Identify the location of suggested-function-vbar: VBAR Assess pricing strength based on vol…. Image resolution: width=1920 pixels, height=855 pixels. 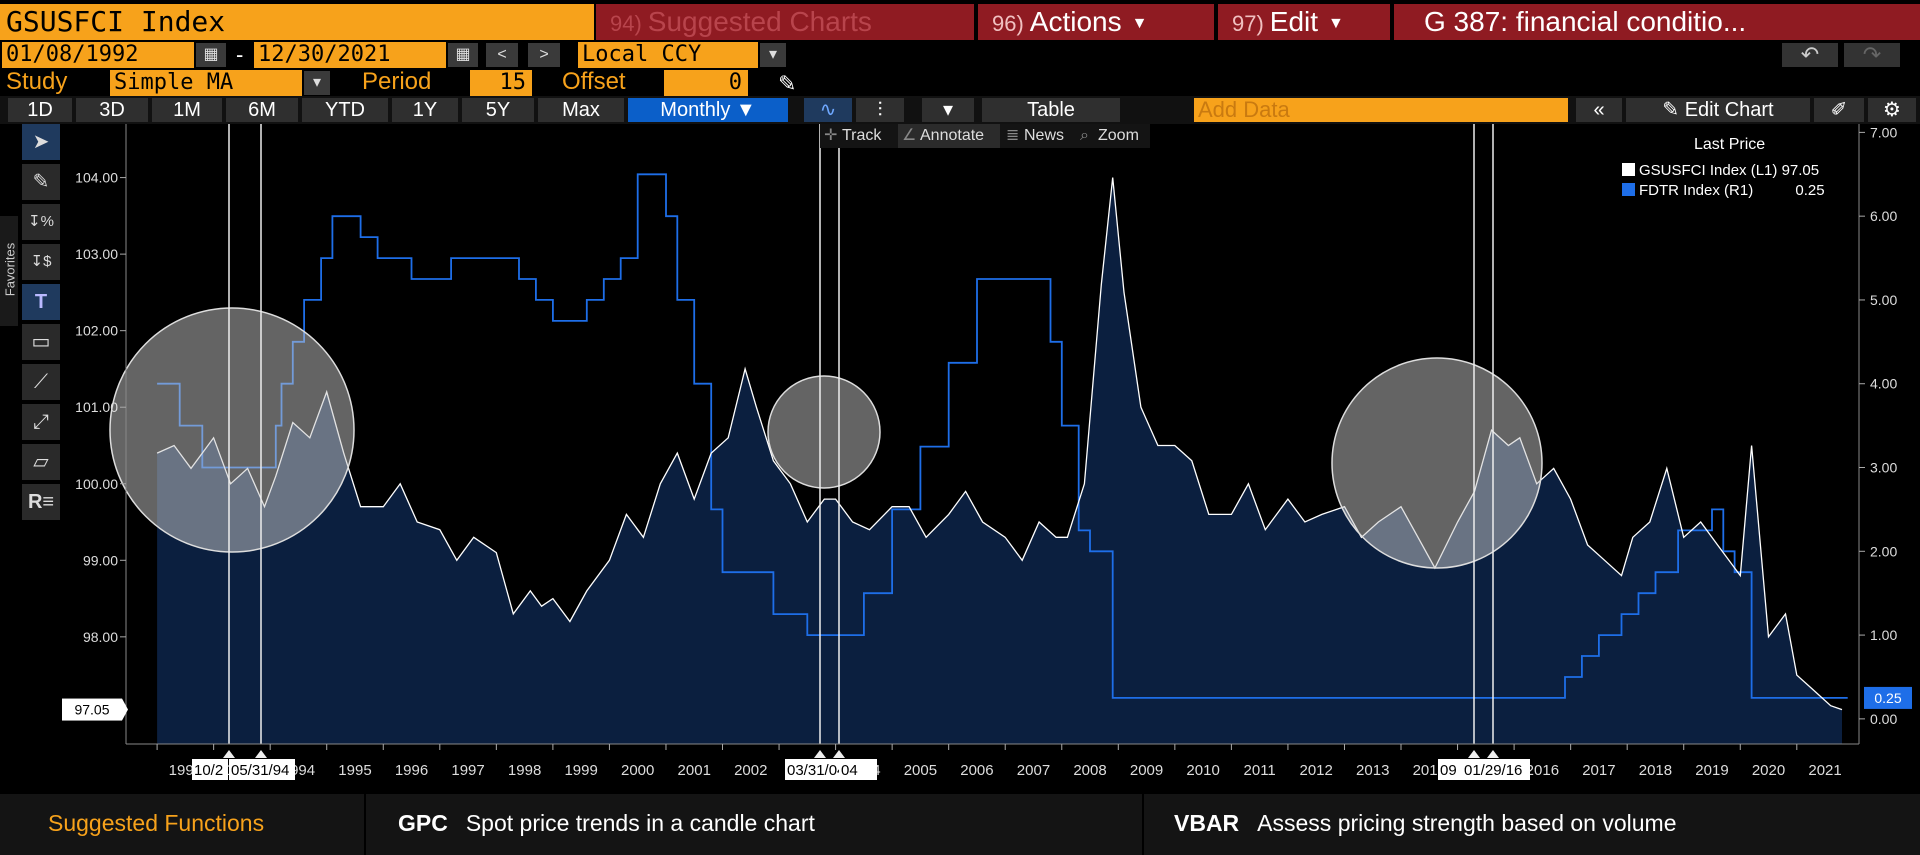
(1425, 823).